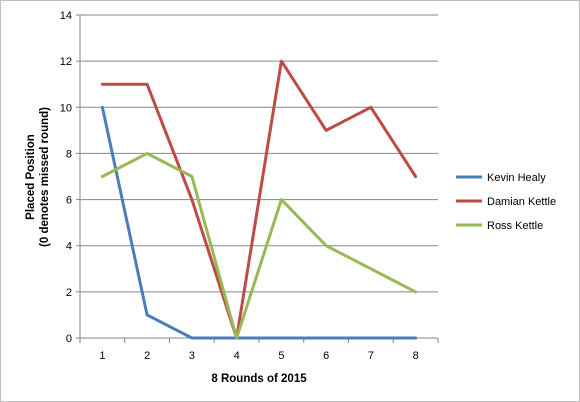  Describe the element at coordinates (69, 293) in the screenshot. I see `y-tick-label: 2` at that location.